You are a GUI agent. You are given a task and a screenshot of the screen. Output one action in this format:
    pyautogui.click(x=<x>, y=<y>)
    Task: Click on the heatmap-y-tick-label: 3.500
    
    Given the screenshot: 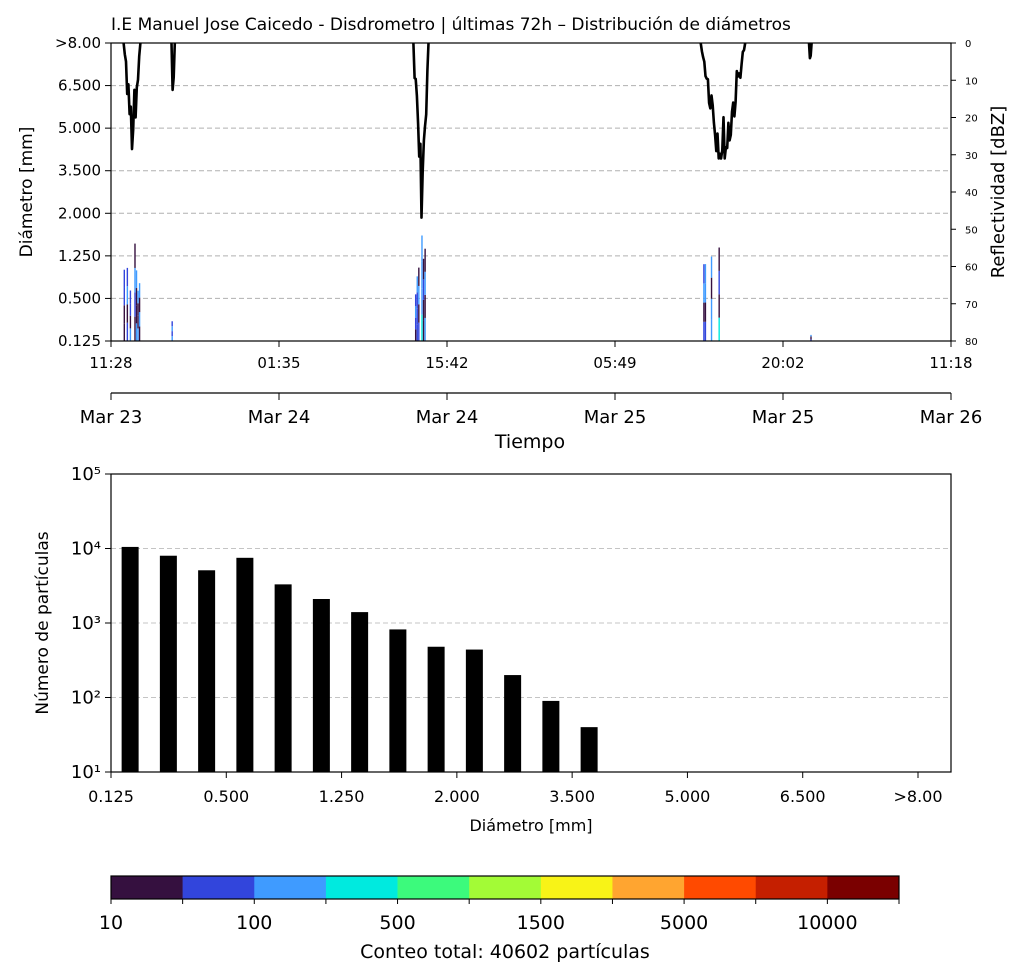 What is the action you would take?
    pyautogui.click(x=79, y=171)
    